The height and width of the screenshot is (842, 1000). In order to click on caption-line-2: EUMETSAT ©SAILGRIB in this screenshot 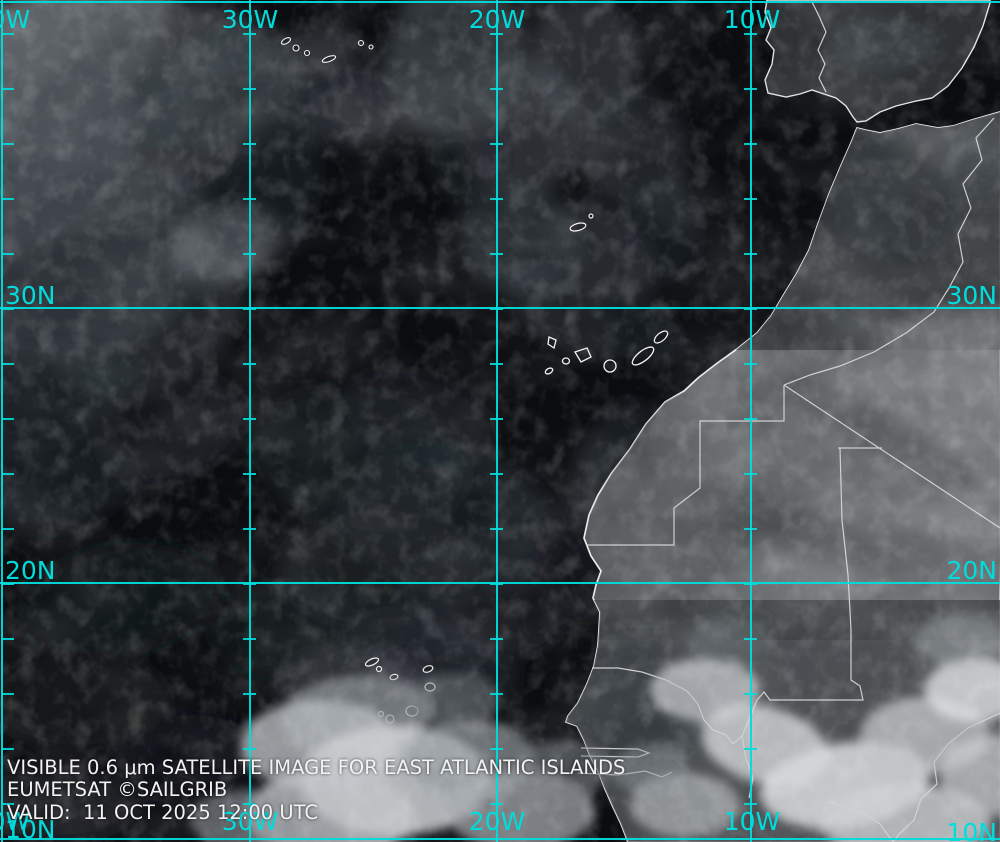, I will do `click(117, 789)`.